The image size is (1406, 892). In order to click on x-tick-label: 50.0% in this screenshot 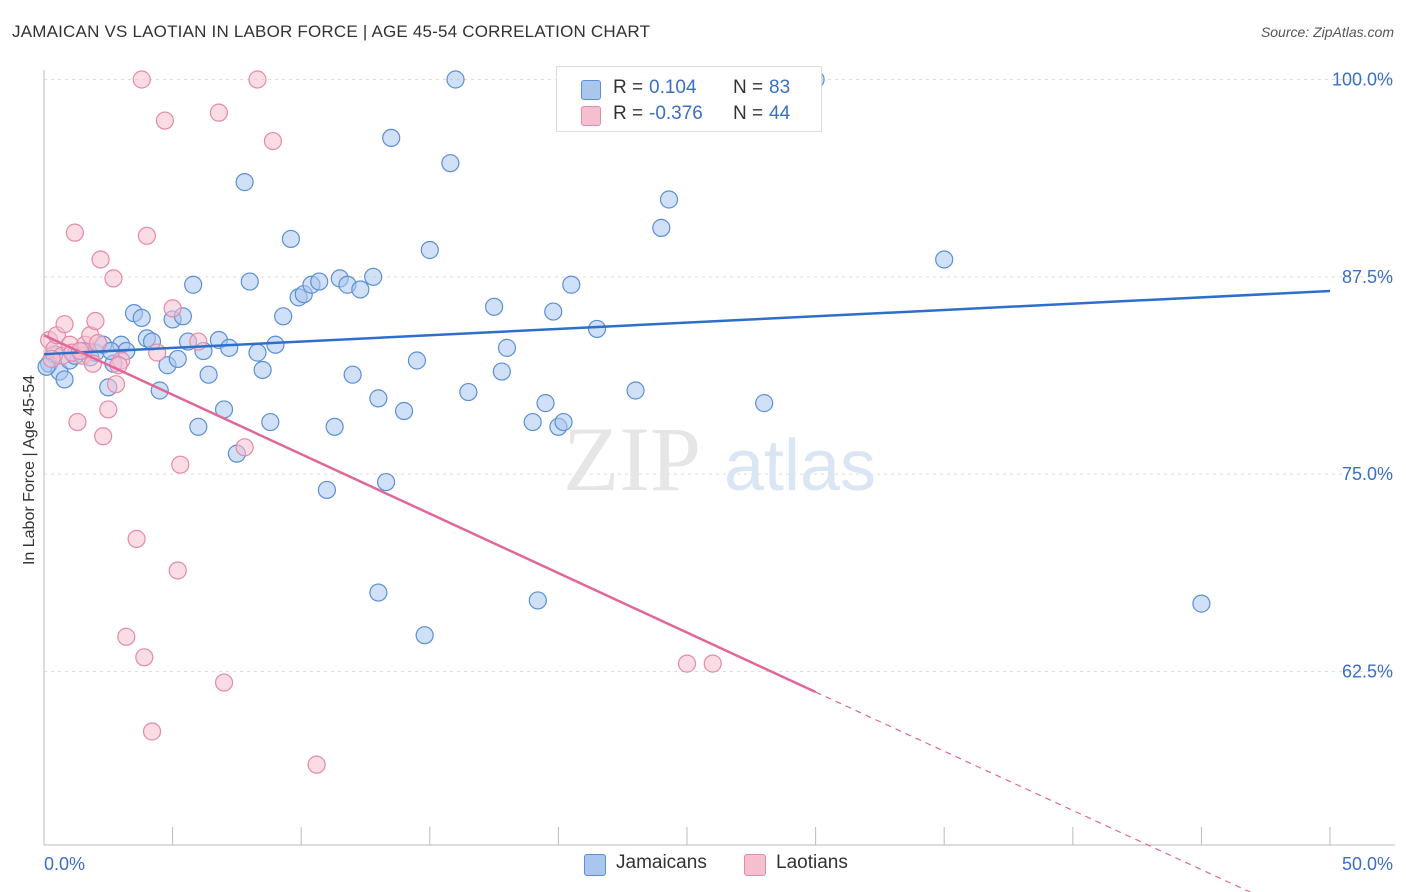, I will do `click(1367, 864)`.